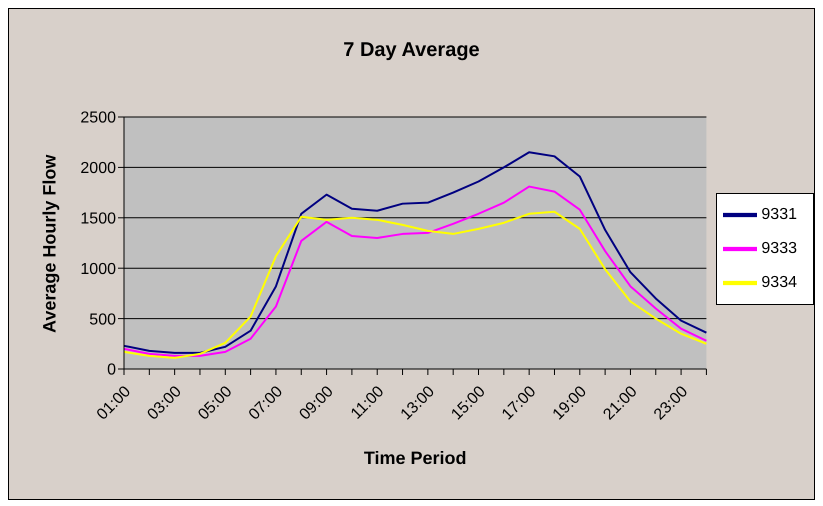 This screenshot has height=506, width=823. I want to click on legend-label: 9331, so click(779, 215).